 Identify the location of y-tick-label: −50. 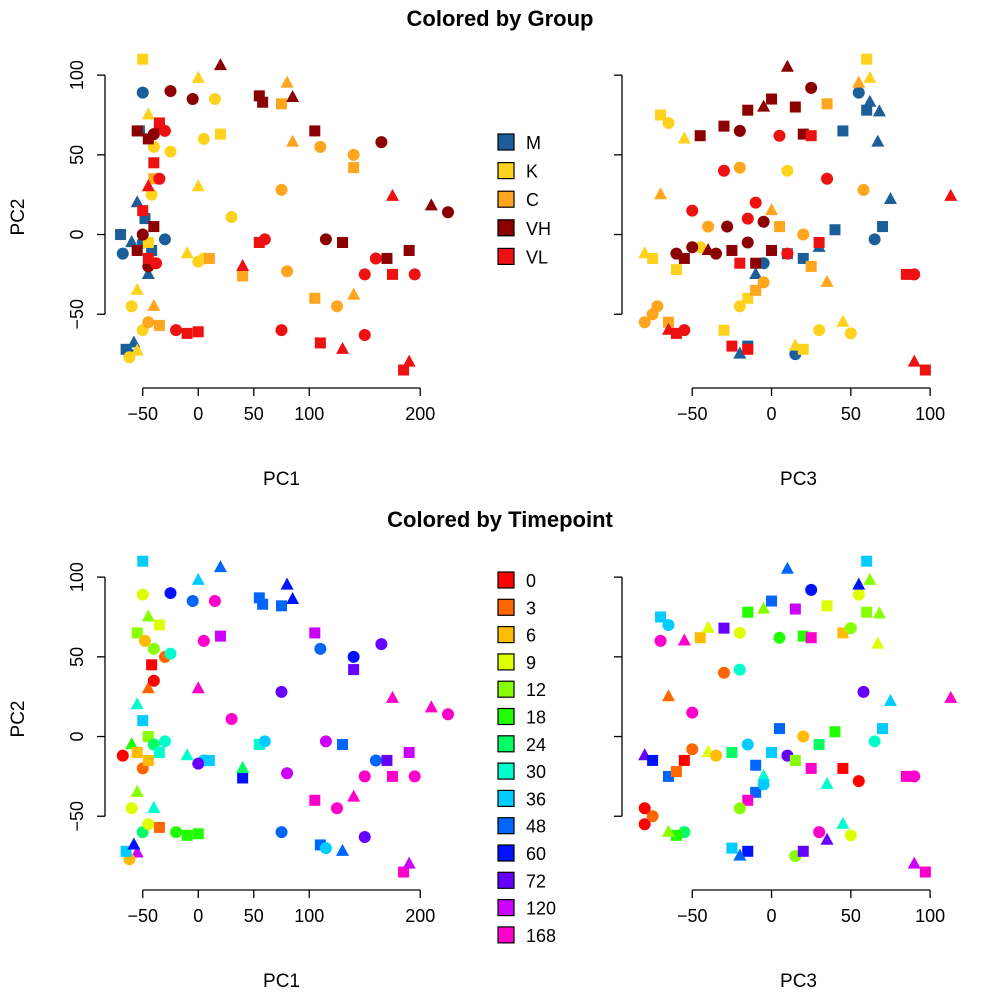
(77, 816).